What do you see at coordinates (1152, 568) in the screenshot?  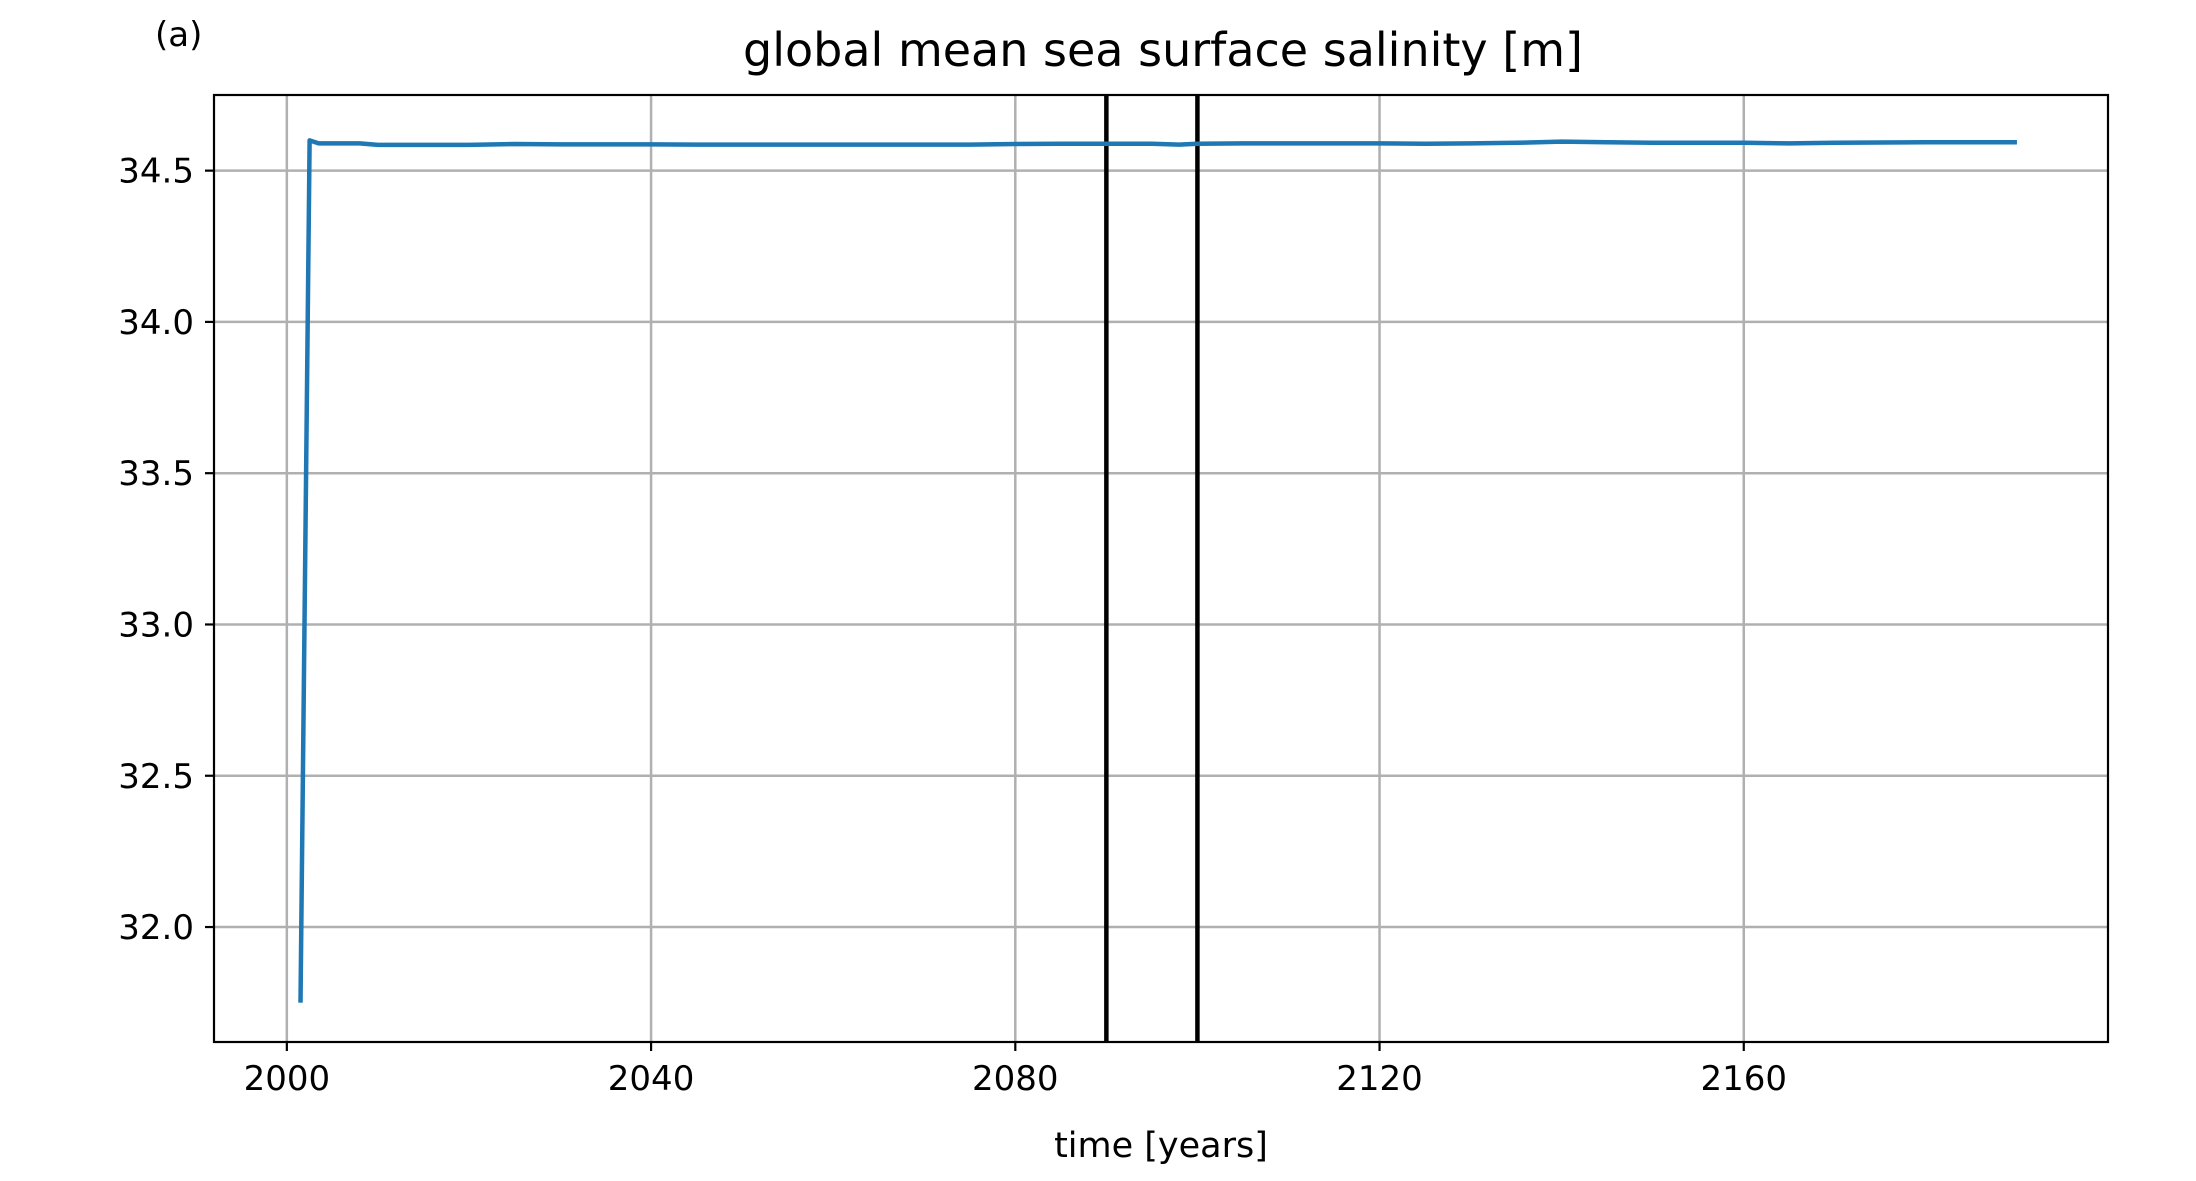 I see `reference-vertical-lines` at bounding box center [1152, 568].